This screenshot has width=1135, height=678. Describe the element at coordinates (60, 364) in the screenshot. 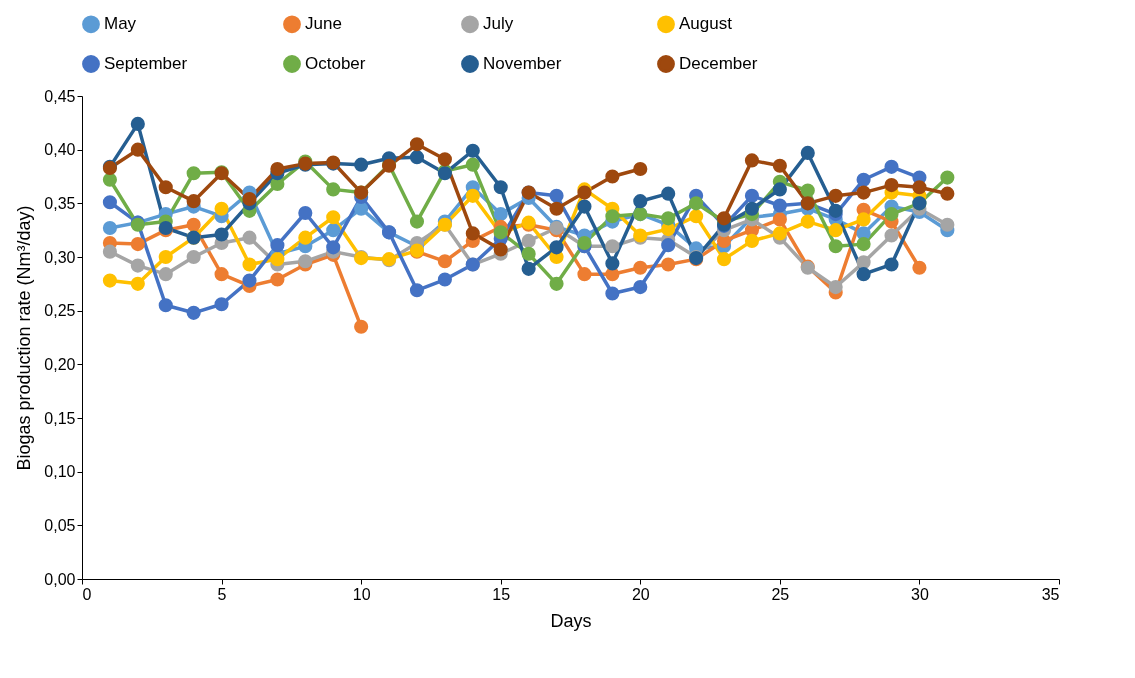

I see `y-tick-label: 0,20` at that location.